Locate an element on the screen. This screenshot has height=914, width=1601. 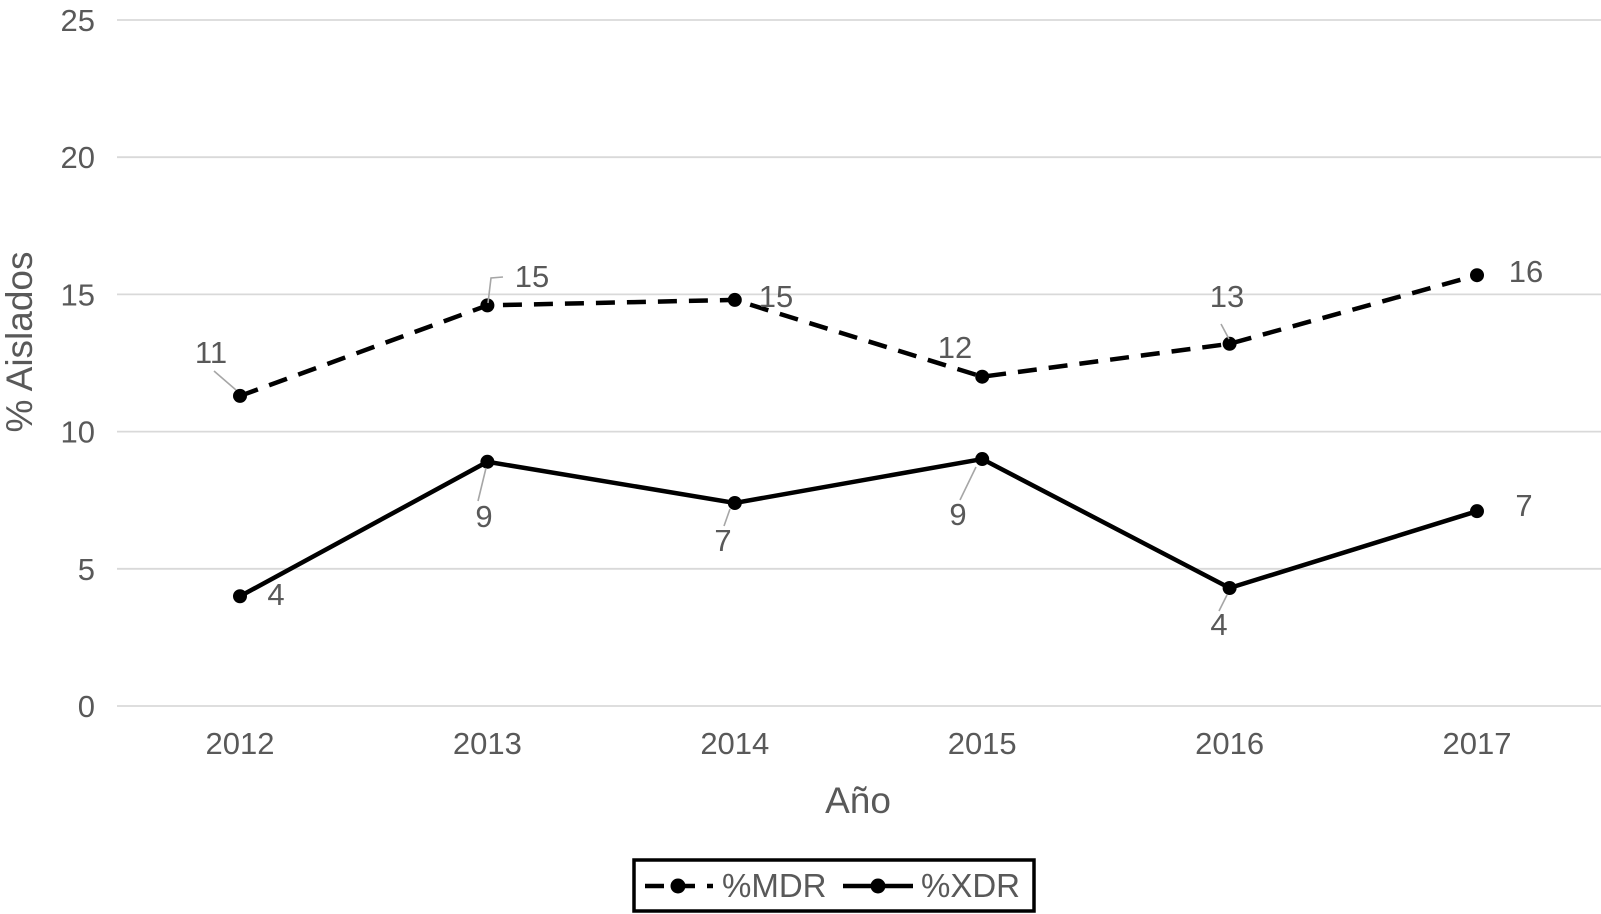
legend-label-xdr: %XDR is located at coordinates (970, 885).